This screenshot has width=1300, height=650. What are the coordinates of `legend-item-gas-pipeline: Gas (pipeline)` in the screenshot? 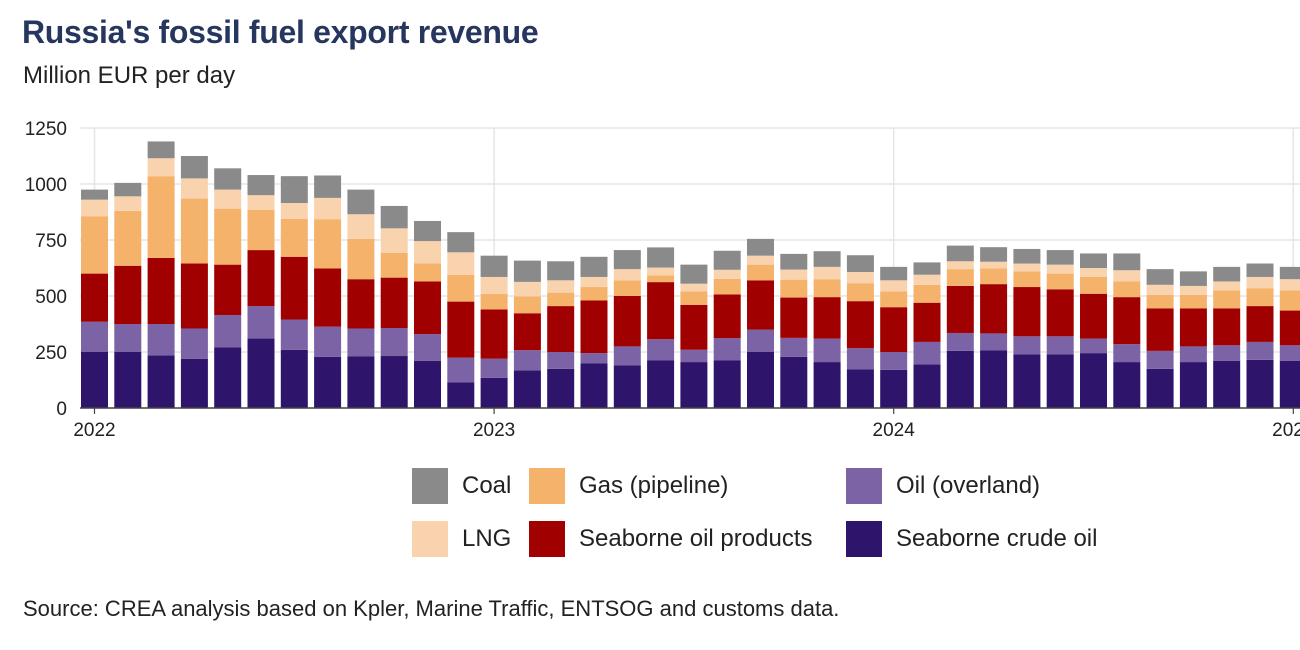 It's located at (628, 486).